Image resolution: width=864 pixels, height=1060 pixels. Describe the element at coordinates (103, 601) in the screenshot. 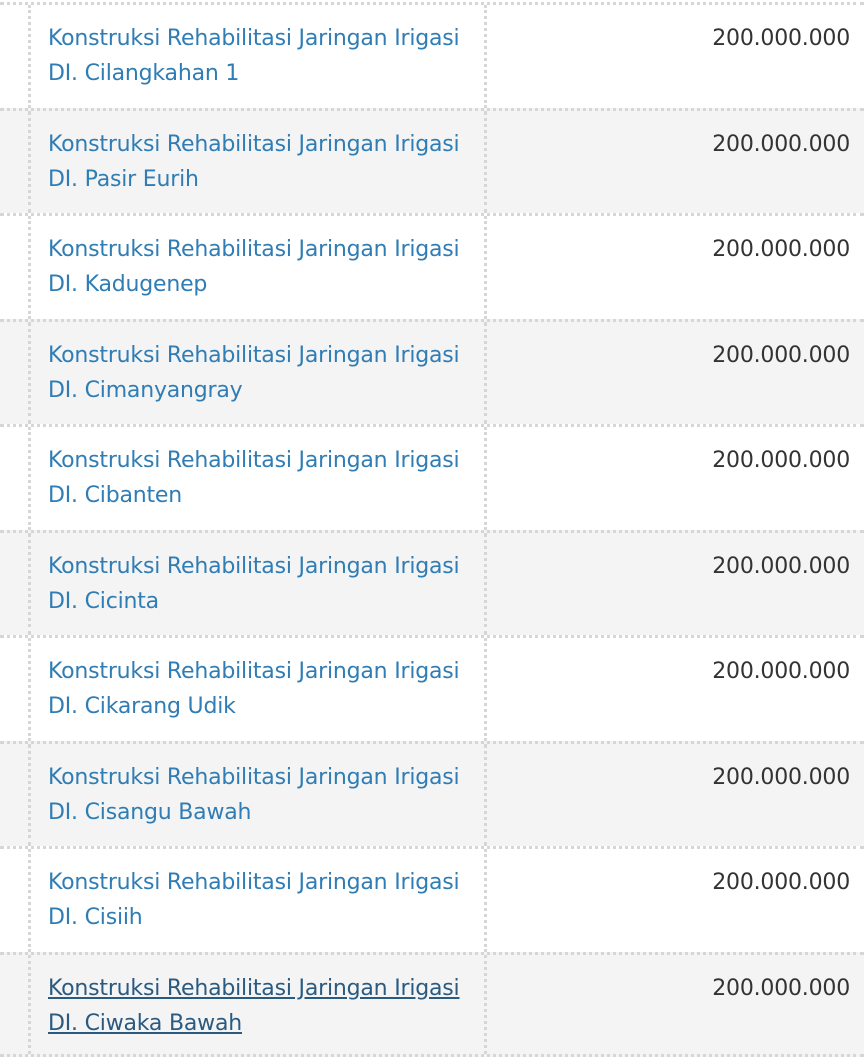

I see `project-name-line2: DI. Cicinta` at that location.